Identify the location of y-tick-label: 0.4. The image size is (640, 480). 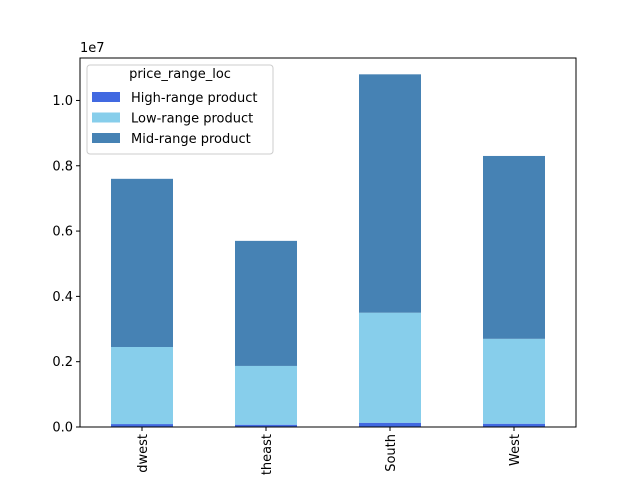
(62, 297).